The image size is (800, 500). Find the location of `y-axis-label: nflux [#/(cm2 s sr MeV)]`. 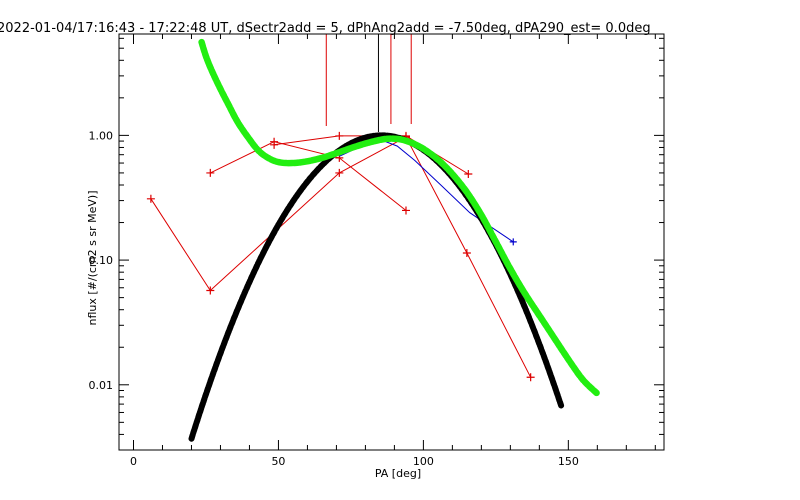

y-axis-label: nflux [#/(cm2 s sr MeV)] is located at coordinates (92, 258).